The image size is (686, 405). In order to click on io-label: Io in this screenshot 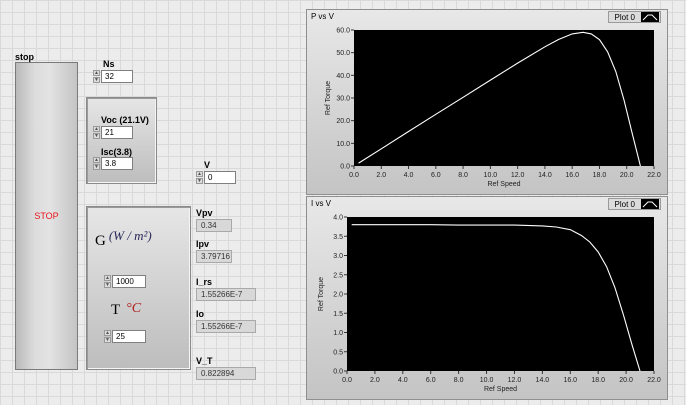, I will do `click(200, 314)`.